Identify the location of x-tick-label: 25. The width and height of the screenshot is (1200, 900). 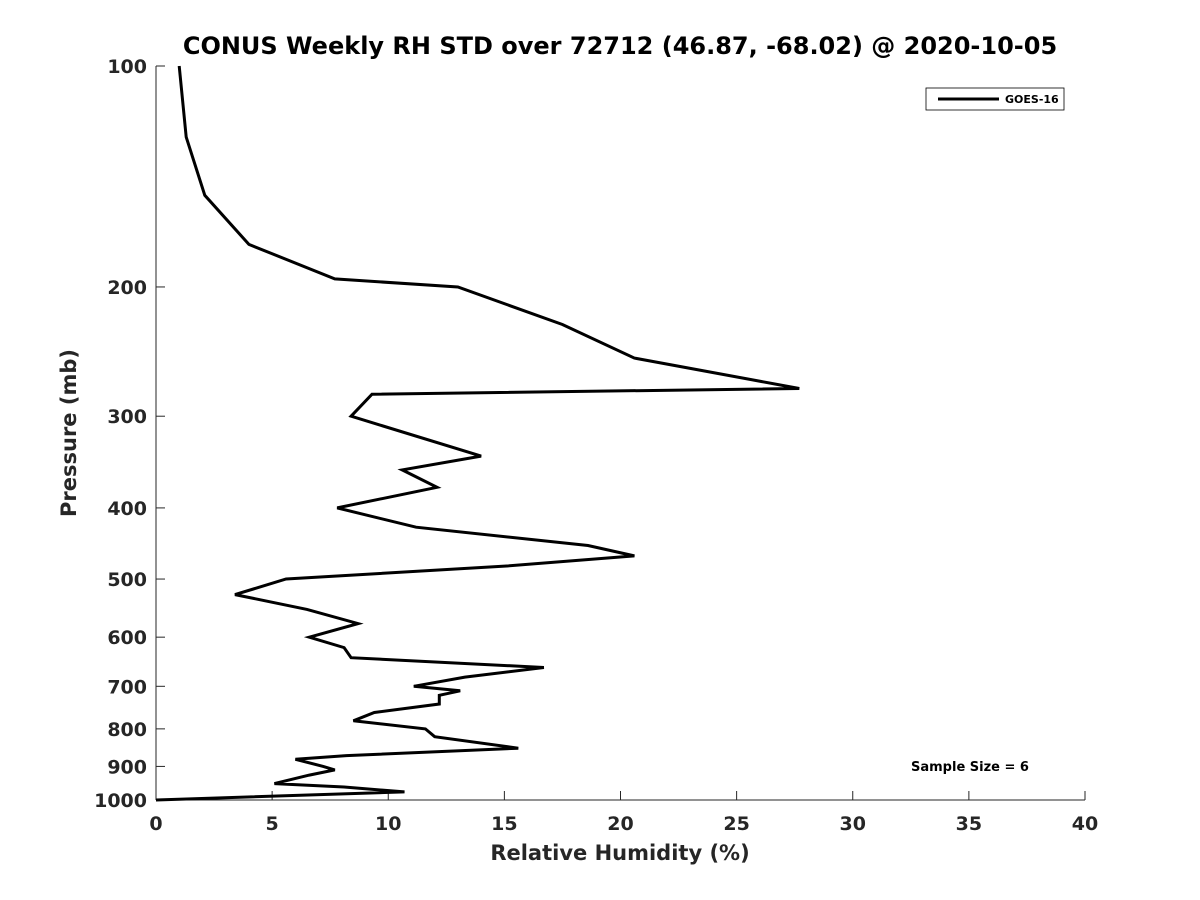
(736, 824).